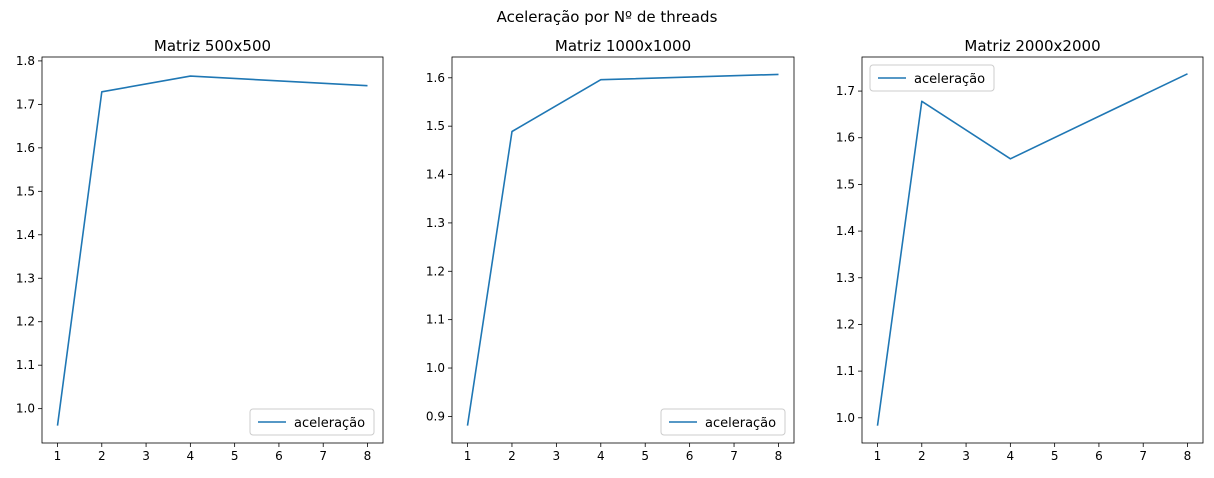 The width and height of the screenshot is (1214, 478). I want to click on y-tick-label: 0.9, so click(435, 416).